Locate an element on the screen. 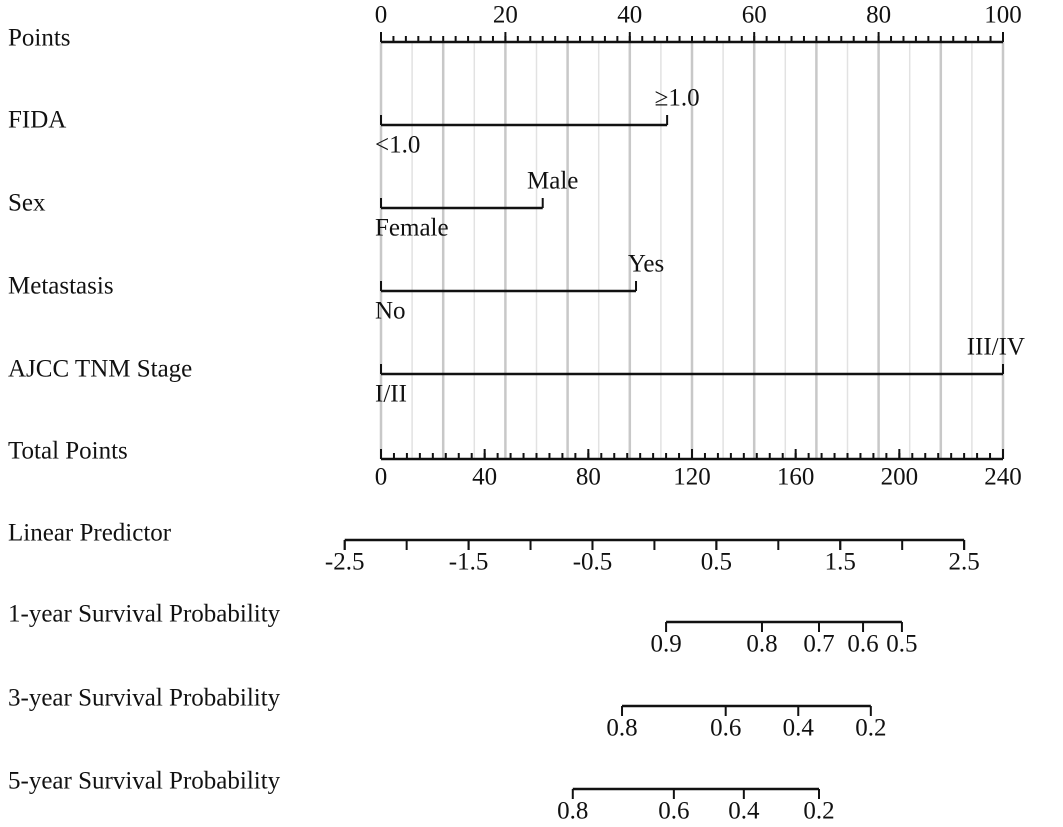 This screenshot has height=827, width=1063. level-label: III/IV is located at coordinates (996, 347).